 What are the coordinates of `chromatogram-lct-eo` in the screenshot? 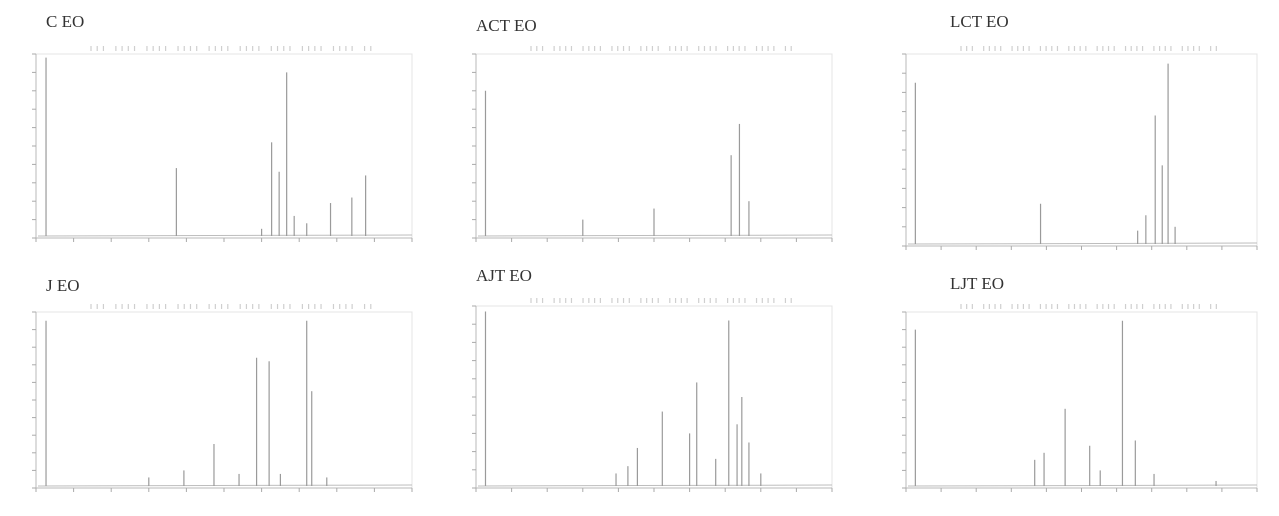 It's located at (1080, 148).